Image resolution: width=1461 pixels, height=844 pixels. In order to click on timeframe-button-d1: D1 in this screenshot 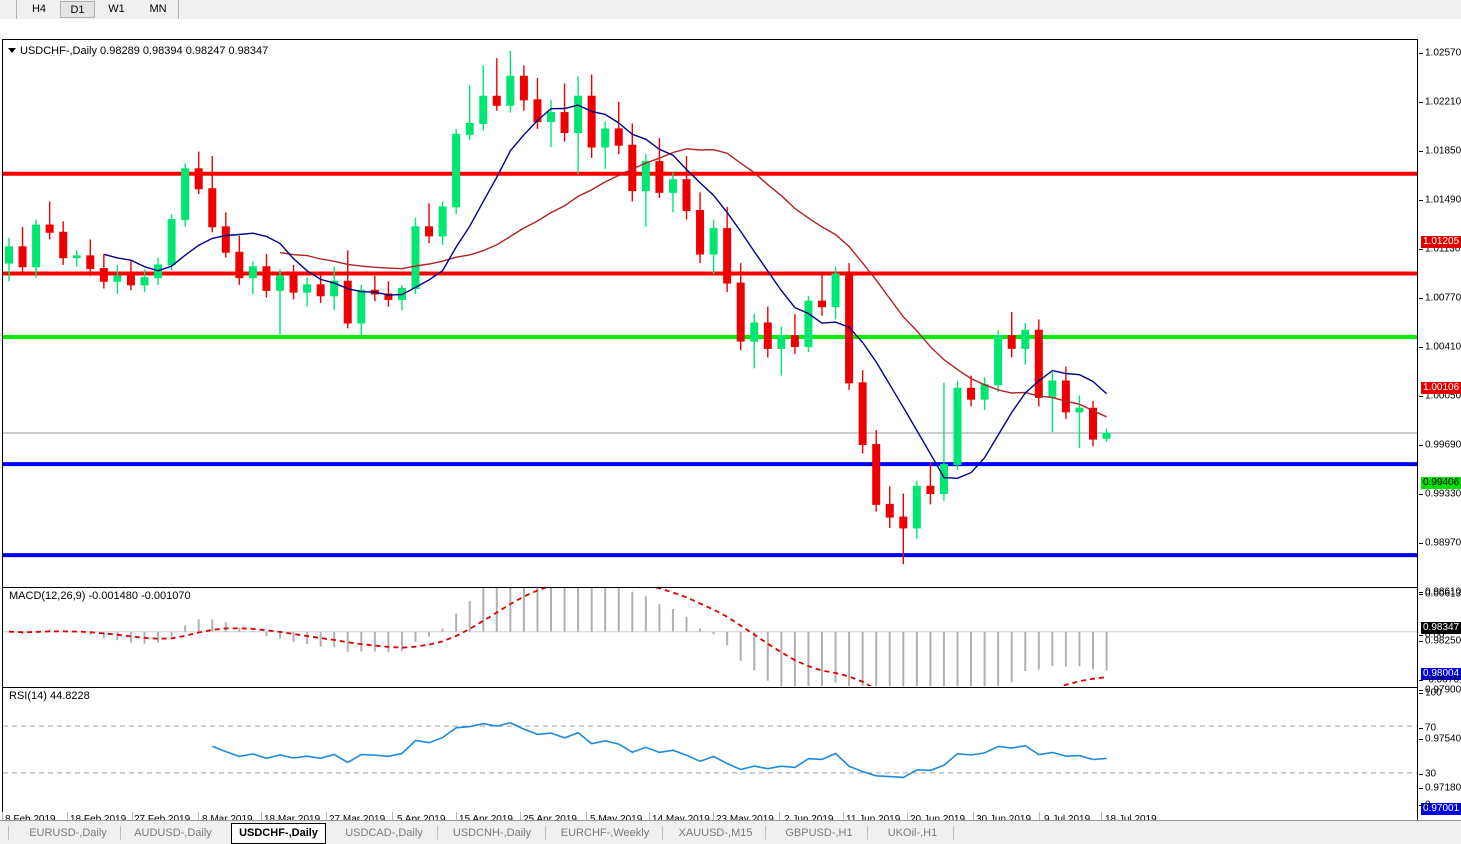, I will do `click(77, 9)`.